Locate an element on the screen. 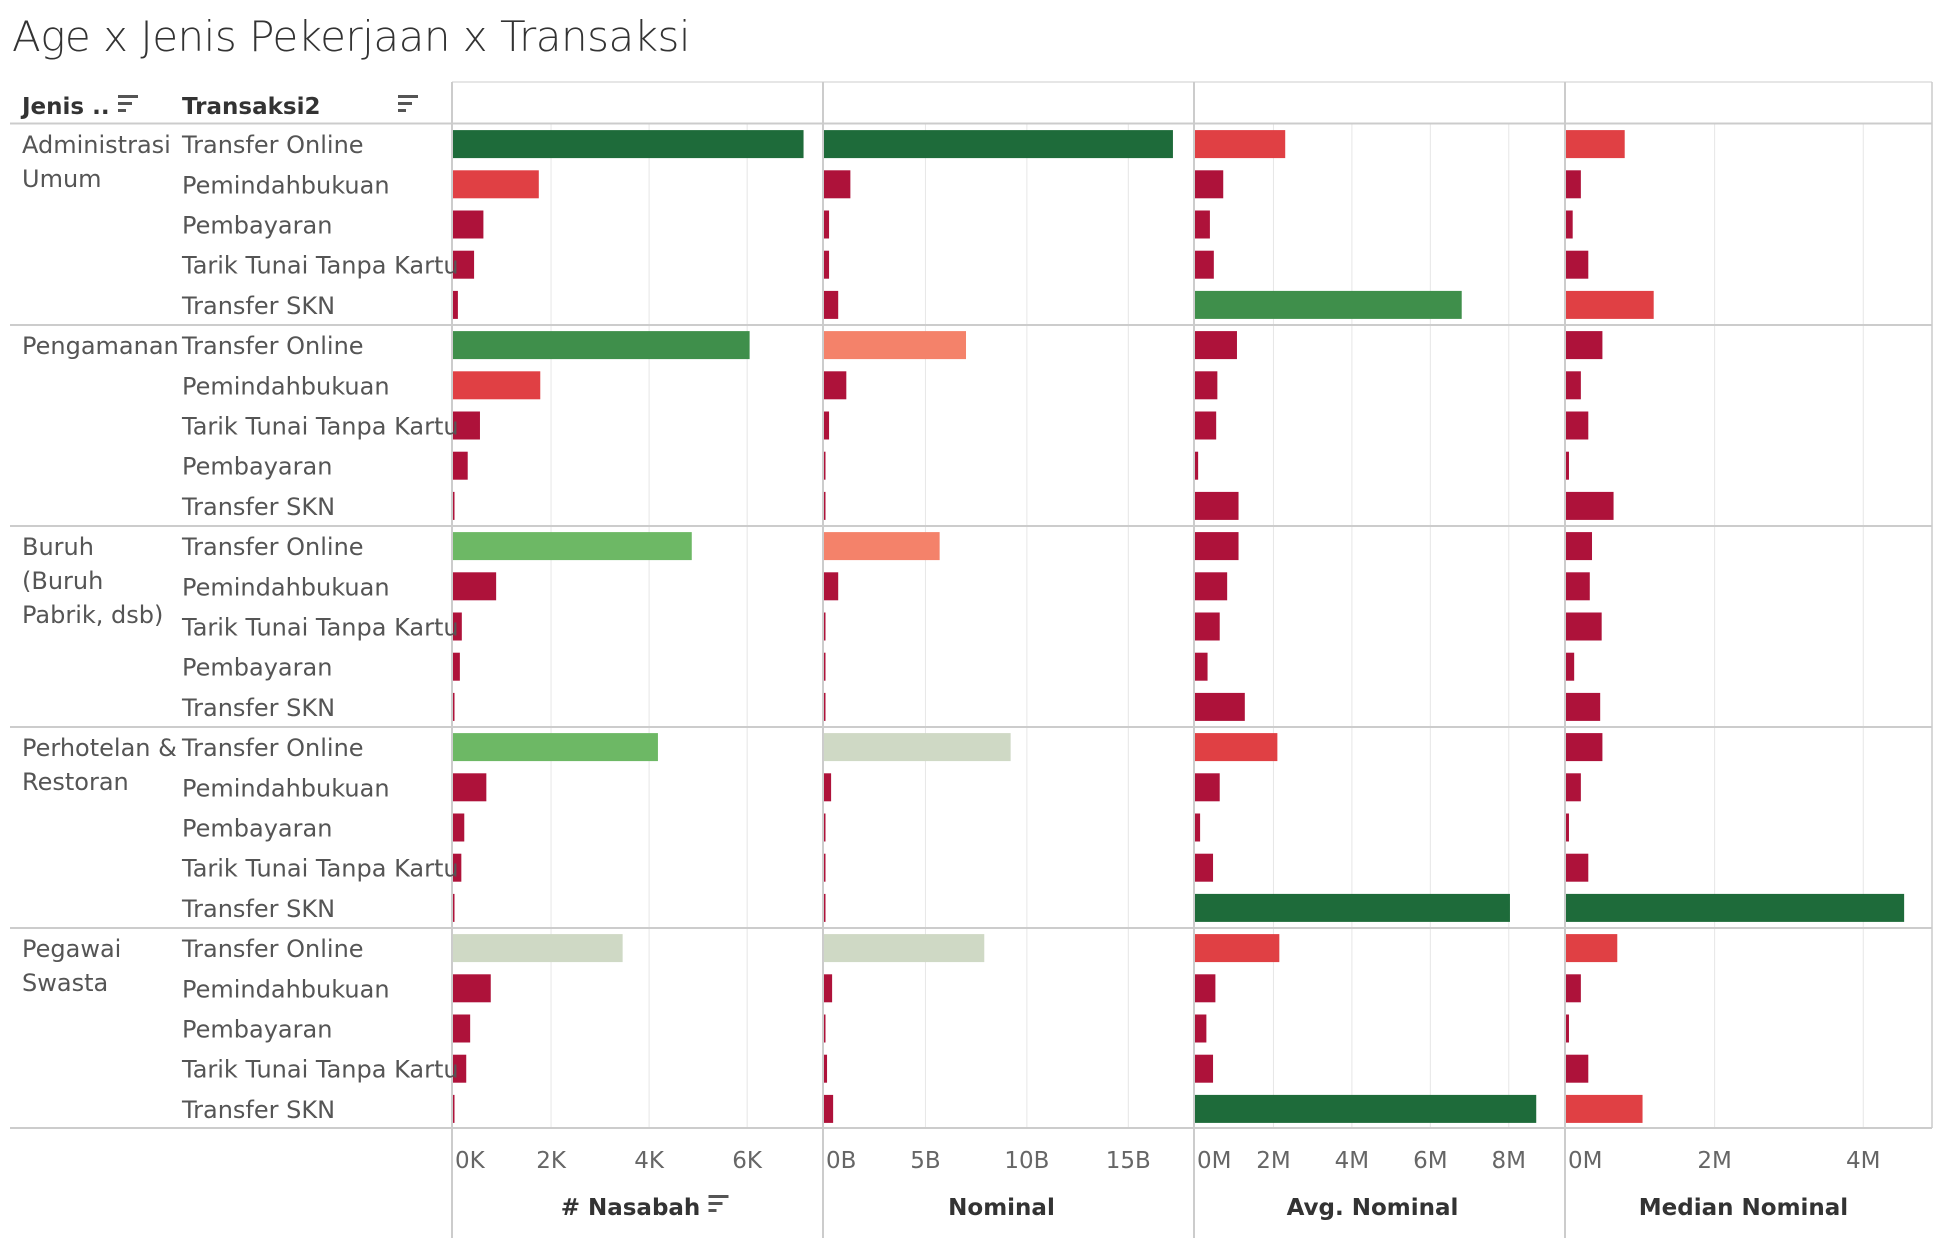  header-transaksi2: Transaksi2 is located at coordinates (251, 107).